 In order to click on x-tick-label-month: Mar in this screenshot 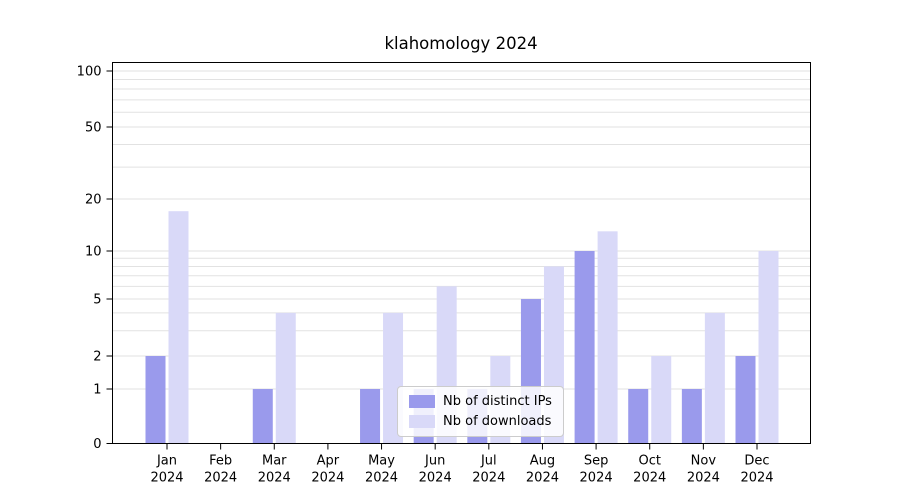, I will do `click(274, 461)`.